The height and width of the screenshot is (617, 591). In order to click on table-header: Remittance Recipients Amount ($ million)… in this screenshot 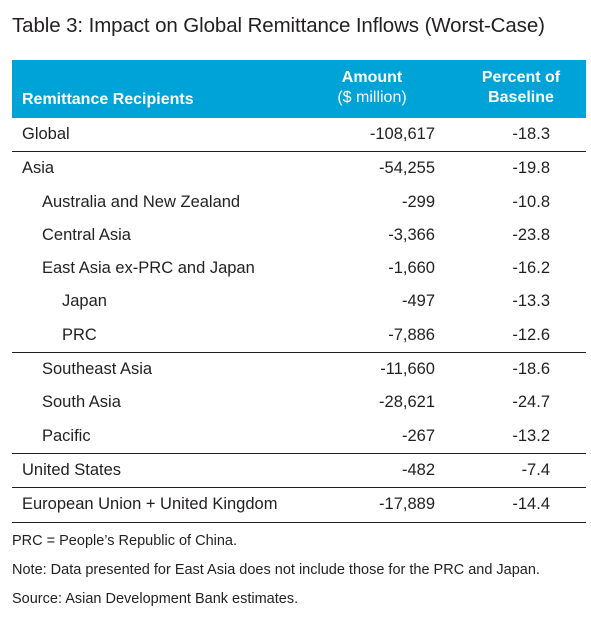, I will do `click(299, 89)`.